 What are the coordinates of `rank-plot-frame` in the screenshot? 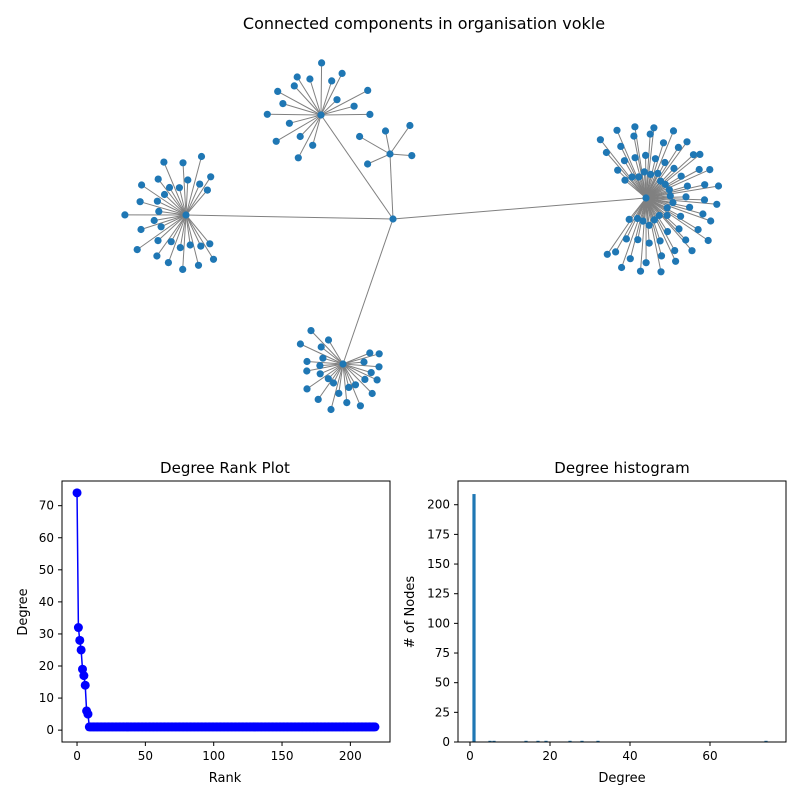 It's located at (226, 611).